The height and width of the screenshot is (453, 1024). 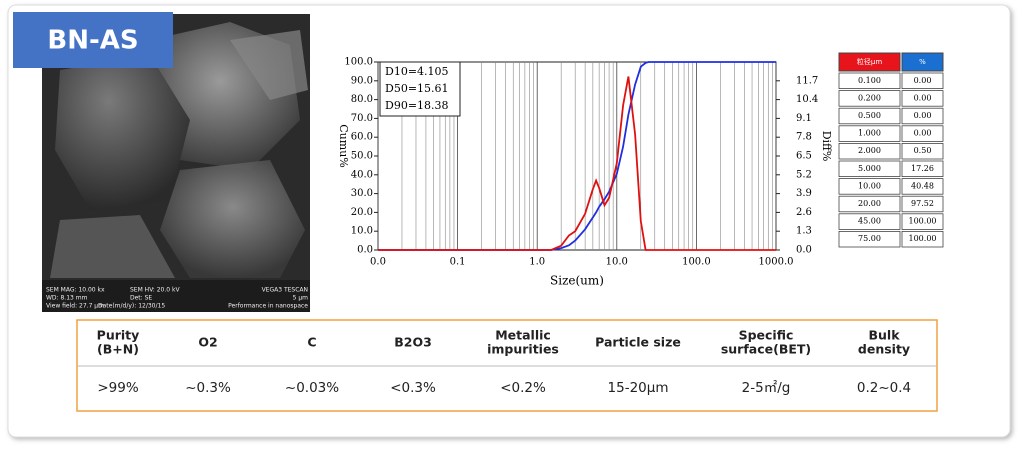 What do you see at coordinates (807, 80) in the screenshot?
I see `y2-tick-label: 11.7` at bounding box center [807, 80].